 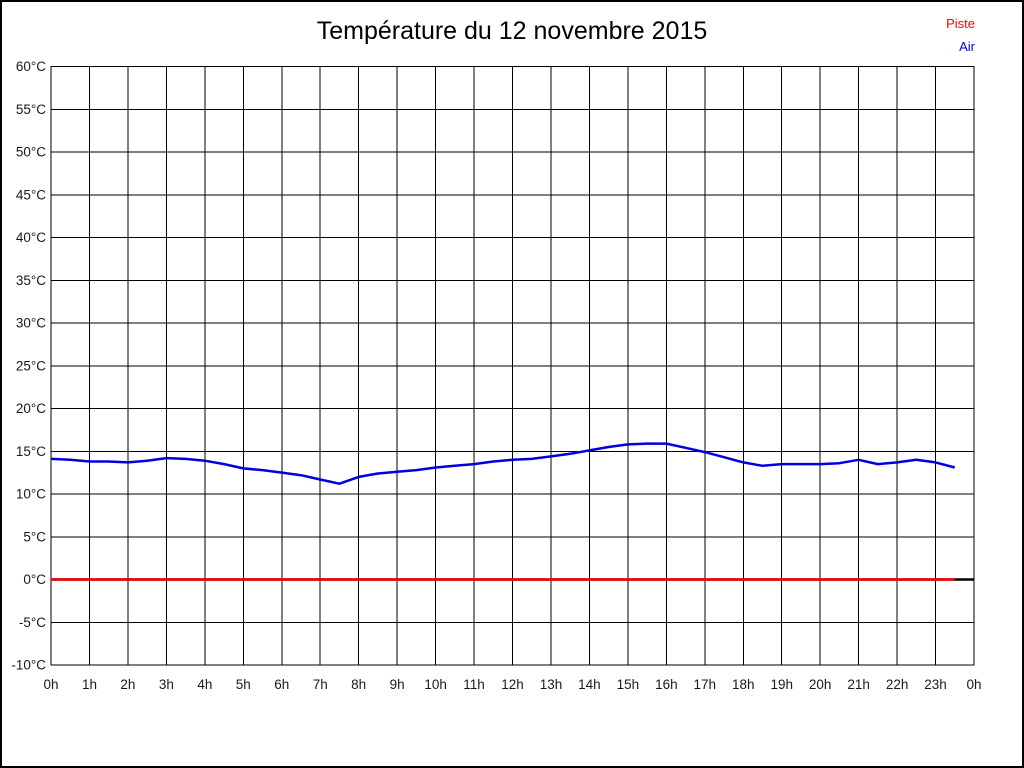 What do you see at coordinates (666, 684) in the screenshot?
I see `x-tick-label: 16h` at bounding box center [666, 684].